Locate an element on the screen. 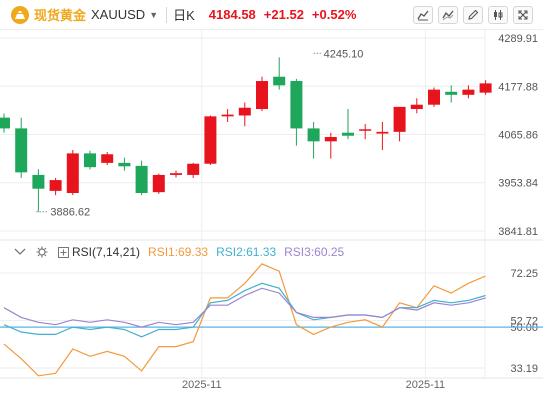 The width and height of the screenshot is (543, 400). last-price: 4184.58 is located at coordinates (232, 14).